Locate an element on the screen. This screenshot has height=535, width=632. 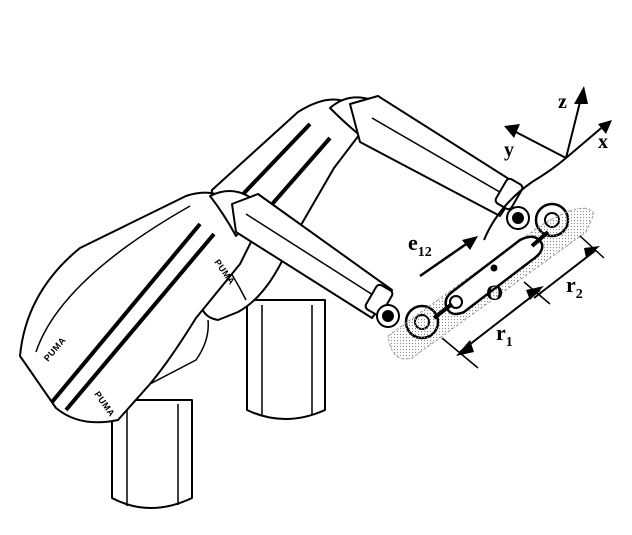
r2-label: r2 is located at coordinates (574, 287).